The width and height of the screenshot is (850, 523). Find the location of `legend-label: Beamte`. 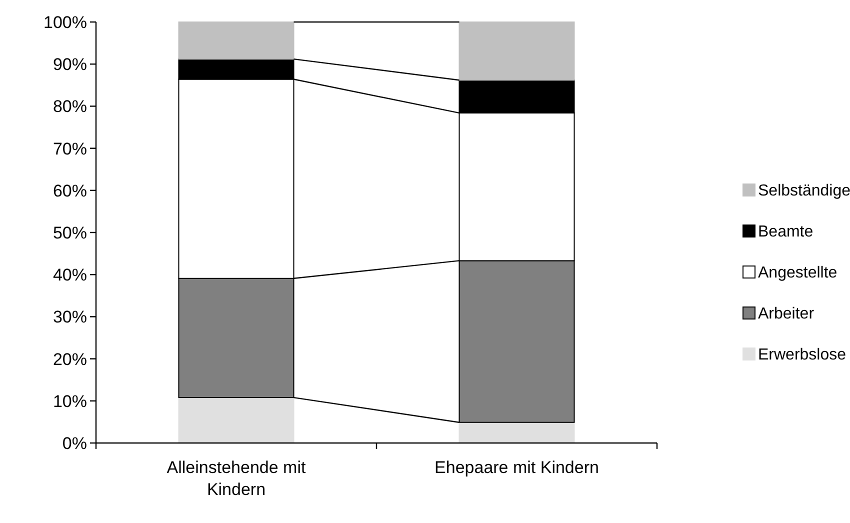

legend-label: Beamte is located at coordinates (786, 232).